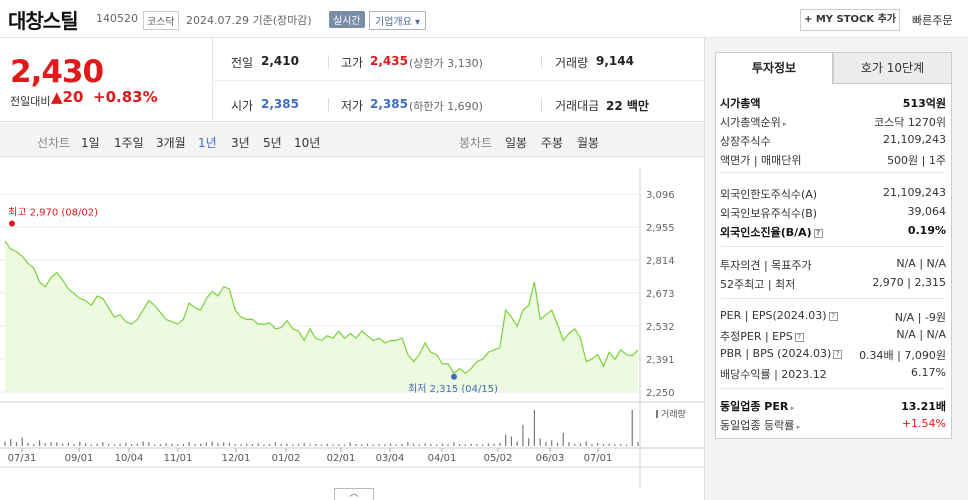 The width and height of the screenshot is (968, 500). Describe the element at coordinates (598, 458) in the screenshot. I see `x-tick-label: 07/01` at that location.